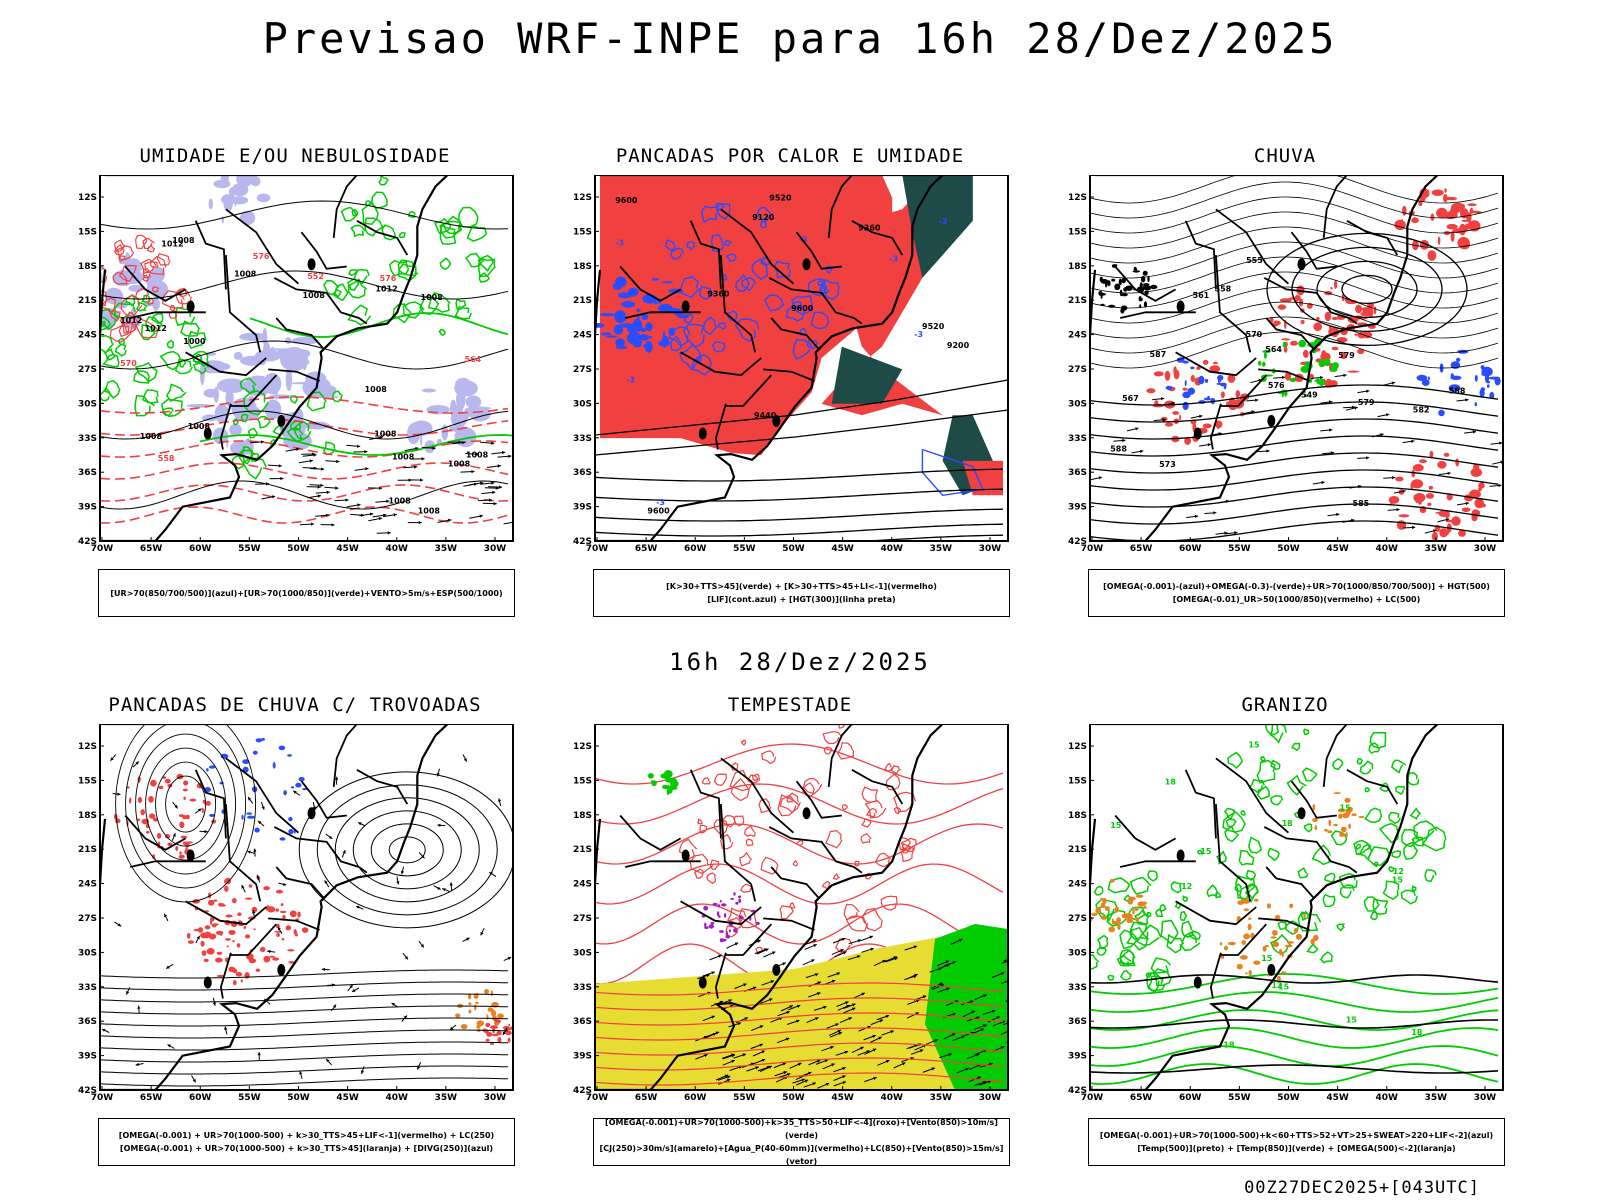 The width and height of the screenshot is (1600, 1200). What do you see at coordinates (937, 226) in the screenshot?
I see `convective-area-teal` at bounding box center [937, 226].